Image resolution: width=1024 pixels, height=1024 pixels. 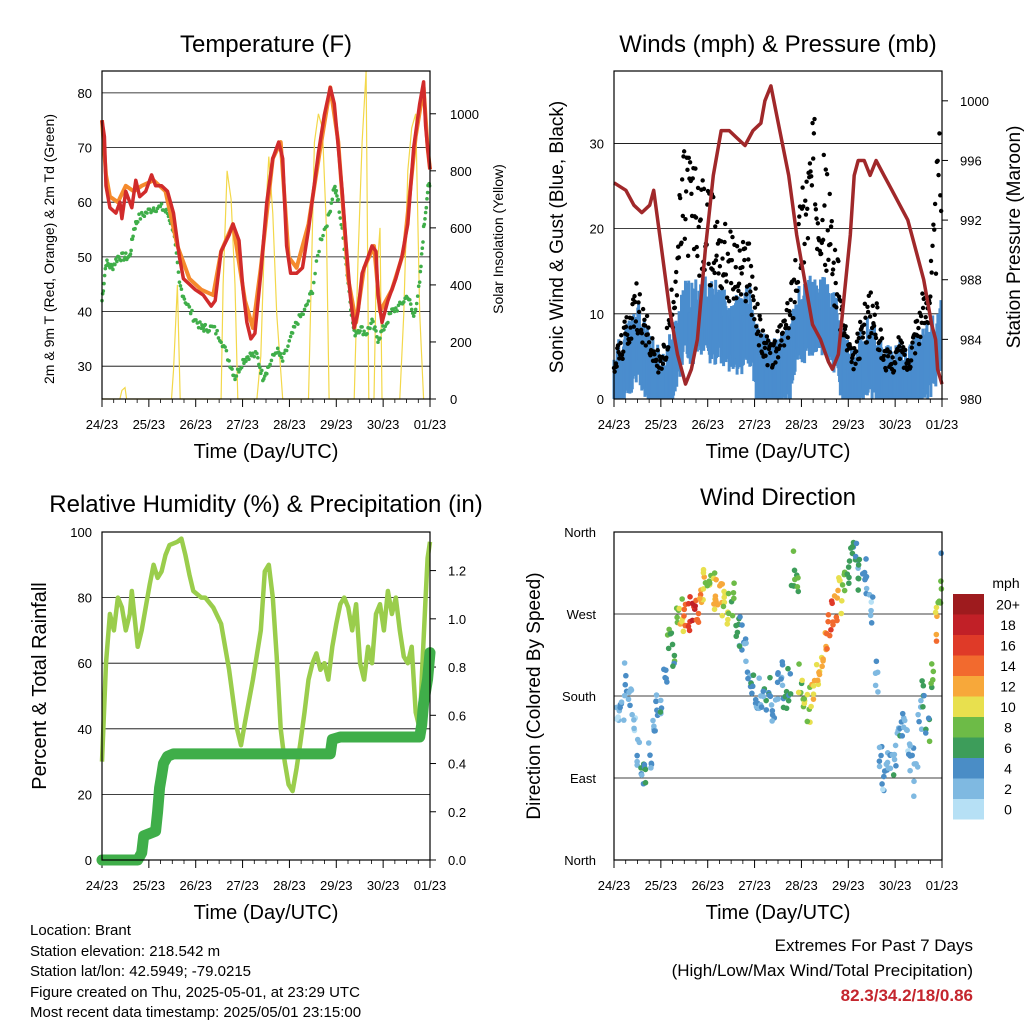 What do you see at coordinates (1008, 748) in the screenshot?
I see `legend-label: 6` at bounding box center [1008, 748].